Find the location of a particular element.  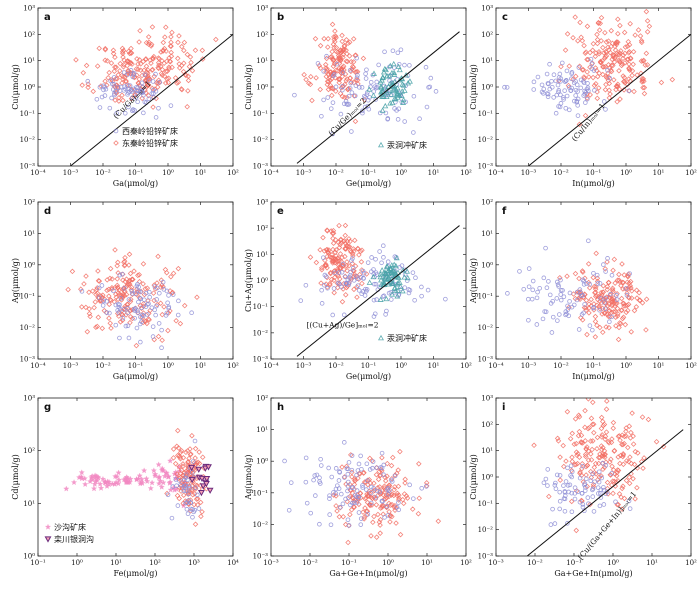

x-tick-label: 10⁻² is located at coordinates (561, 173).